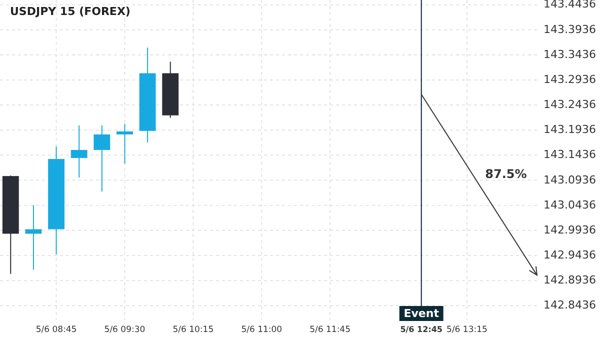 Image resolution: width=600 pixels, height=340 pixels. Describe the element at coordinates (193, 330) in the screenshot. I see `x-tick-label: 5/6 10:15` at that location.